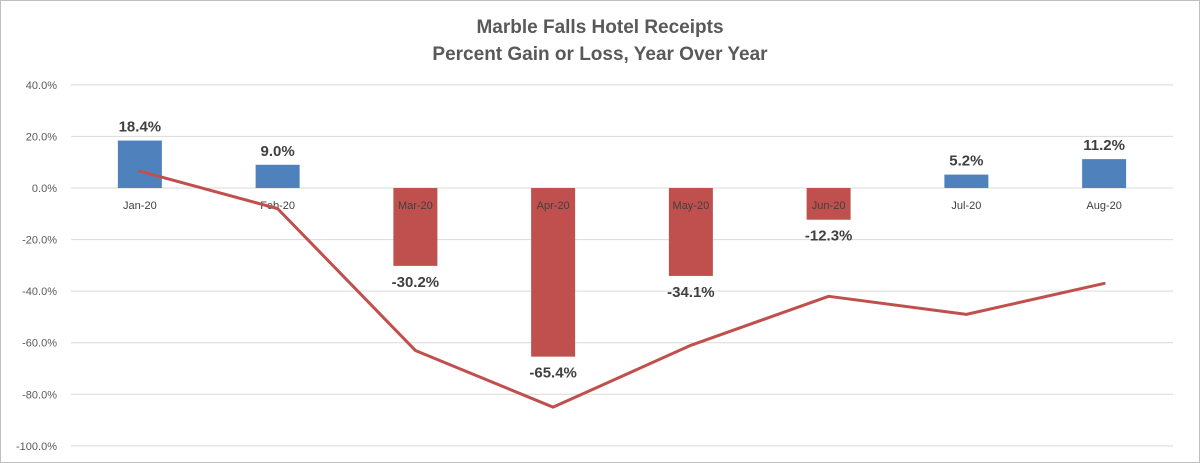 Image resolution: width=1200 pixels, height=463 pixels. Describe the element at coordinates (140, 206) in the screenshot. I see `x-tick-label: Jan-20` at that location.